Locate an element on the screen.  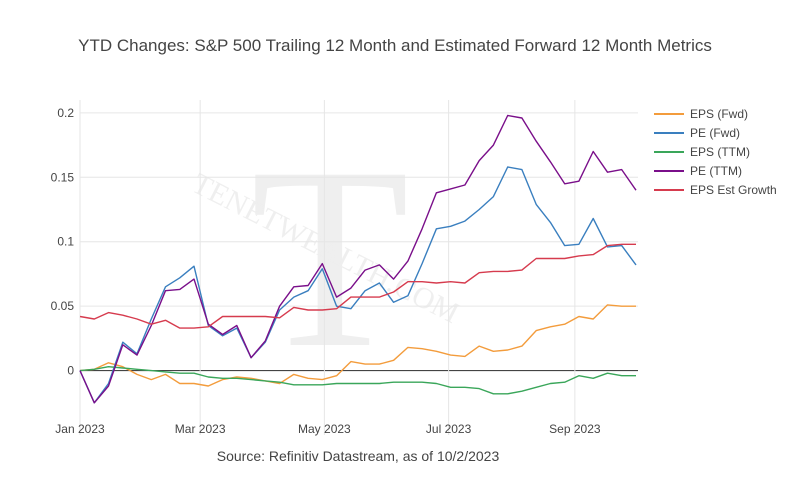
y-tick-label: 0.1 is located at coordinates (65, 242).